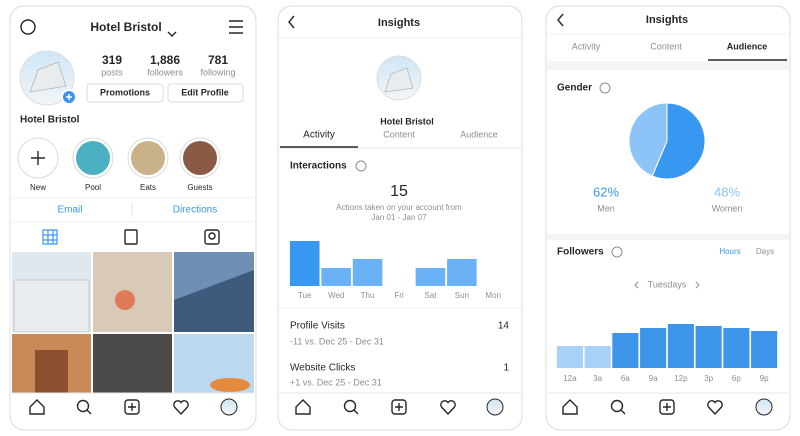  What do you see at coordinates (38, 187) in the screenshot?
I see `highlight-label: New` at bounding box center [38, 187].